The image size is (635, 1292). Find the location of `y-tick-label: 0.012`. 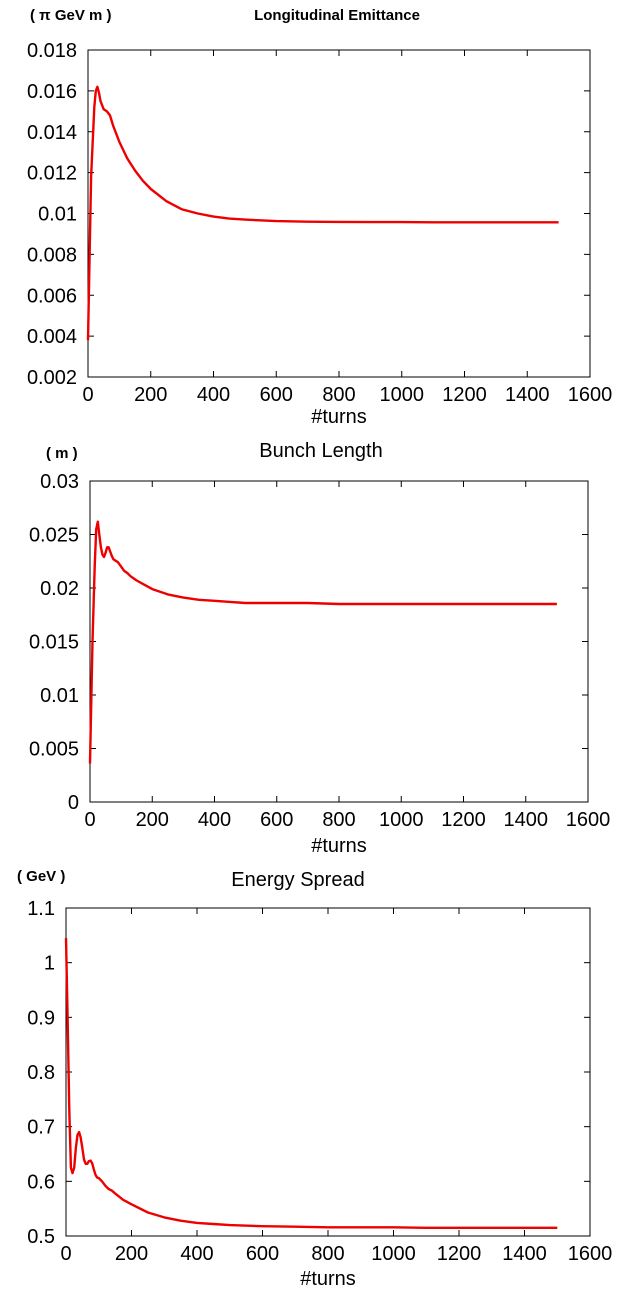

y-tick-label: 0.012 is located at coordinates (52, 174).